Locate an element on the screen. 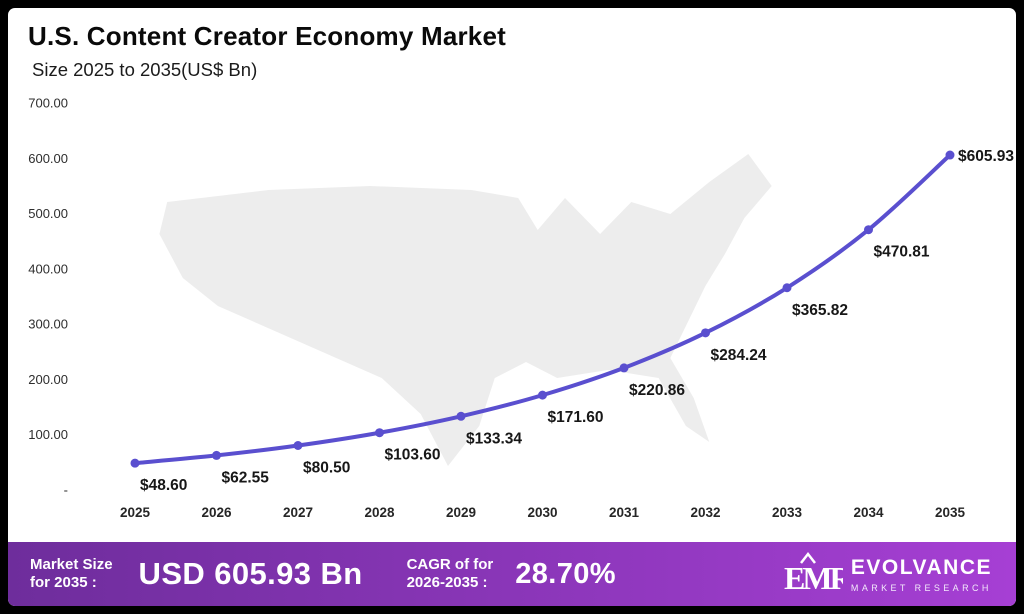 The height and width of the screenshot is (614, 1024). x-axis-tick-label: 2026 is located at coordinates (216, 512).